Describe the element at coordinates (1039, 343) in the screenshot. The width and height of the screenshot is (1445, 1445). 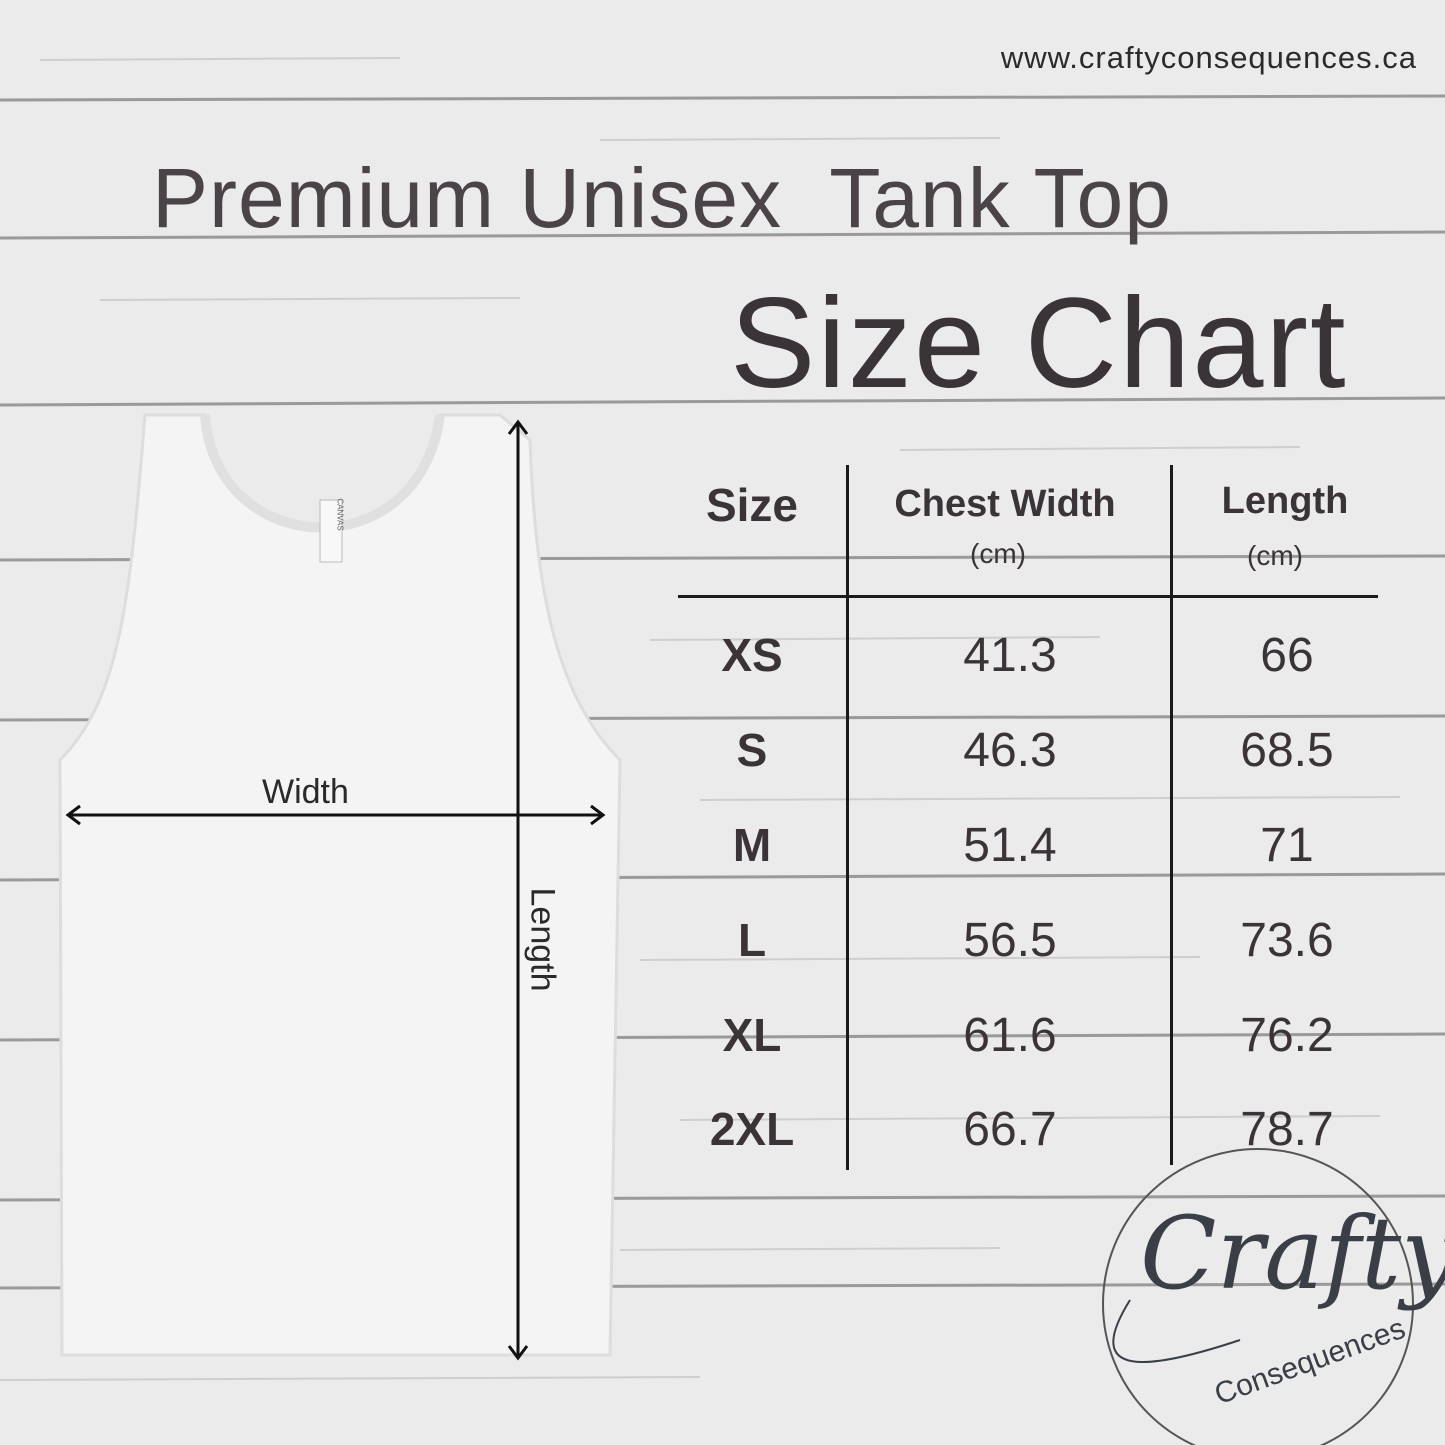
I see `size-chart-heading: Size Chart` at that location.